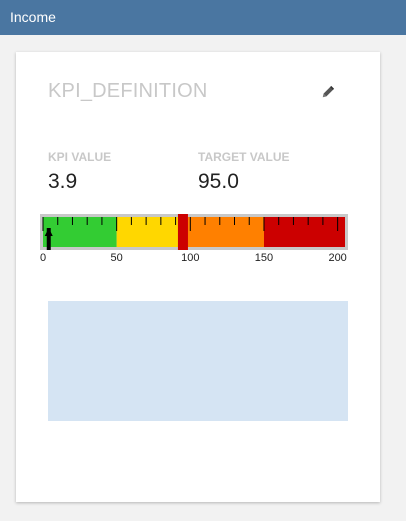 This screenshot has height=521, width=406. Describe the element at coordinates (244, 157) in the screenshot. I see `target-value-label: TARGET VALUE` at that location.